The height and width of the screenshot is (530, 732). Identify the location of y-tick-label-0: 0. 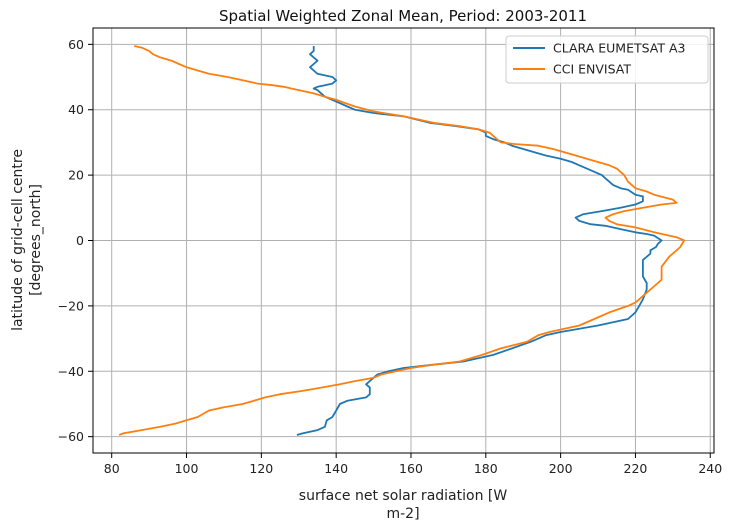
(80, 240).